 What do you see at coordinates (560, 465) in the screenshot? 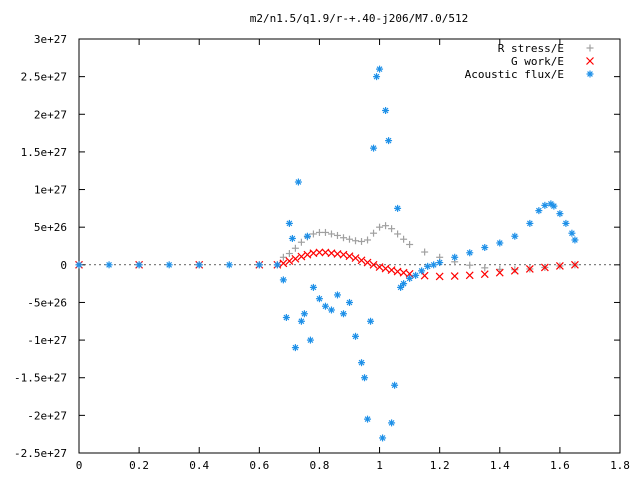
I see `x-tick-label: 1.6` at bounding box center [560, 465].